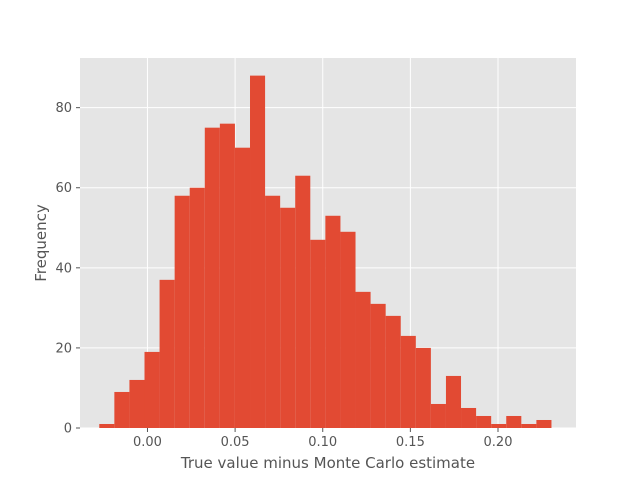 The width and height of the screenshot is (640, 480). What do you see at coordinates (322, 442) in the screenshot?
I see `x-tick-label: 0.10` at bounding box center [322, 442].